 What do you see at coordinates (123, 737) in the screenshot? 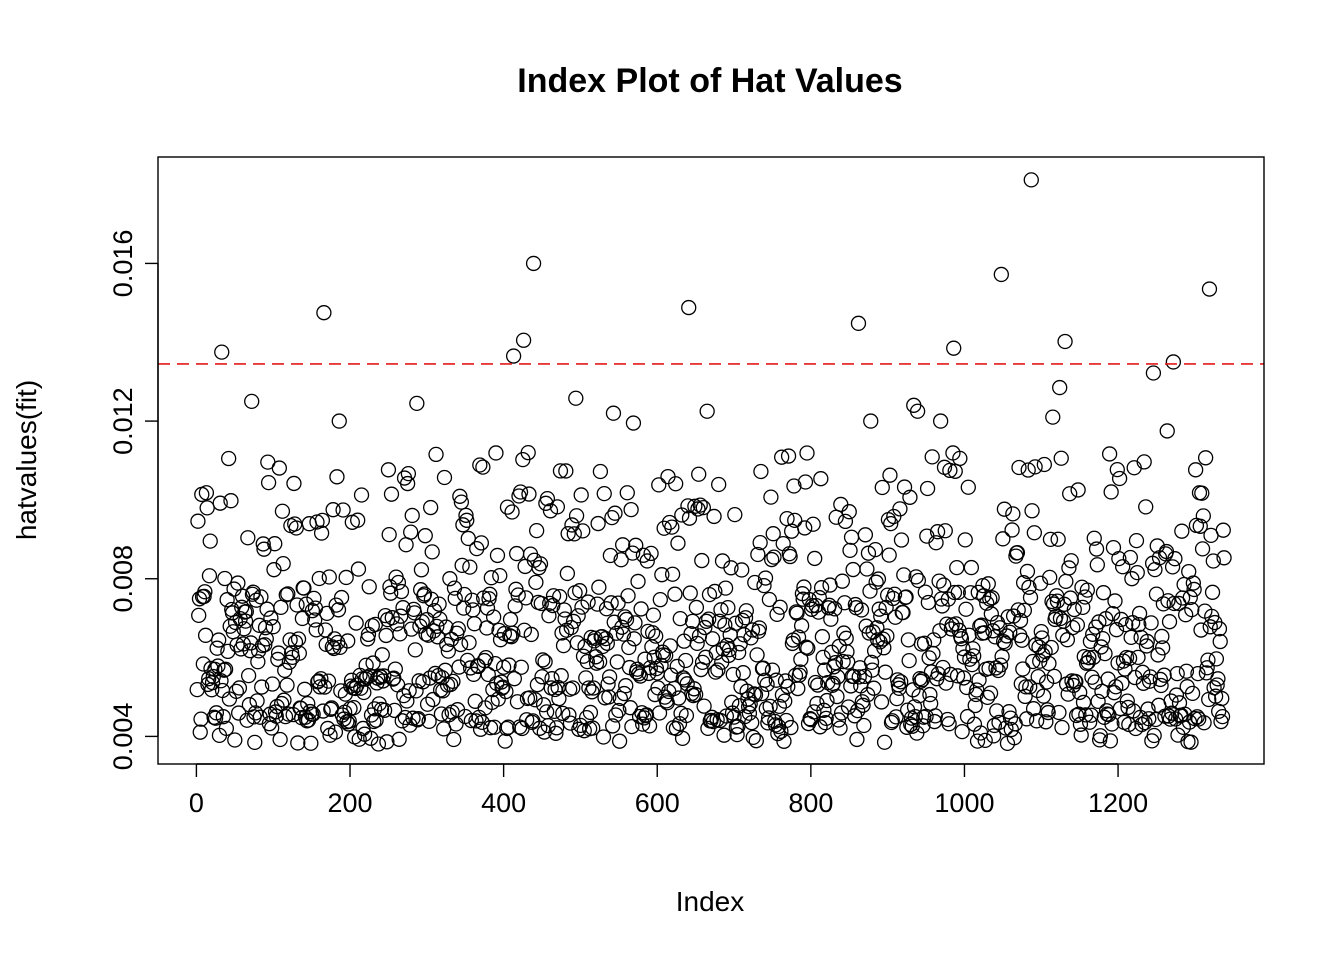
I see `y-tick-label: 0.004` at bounding box center [123, 737].